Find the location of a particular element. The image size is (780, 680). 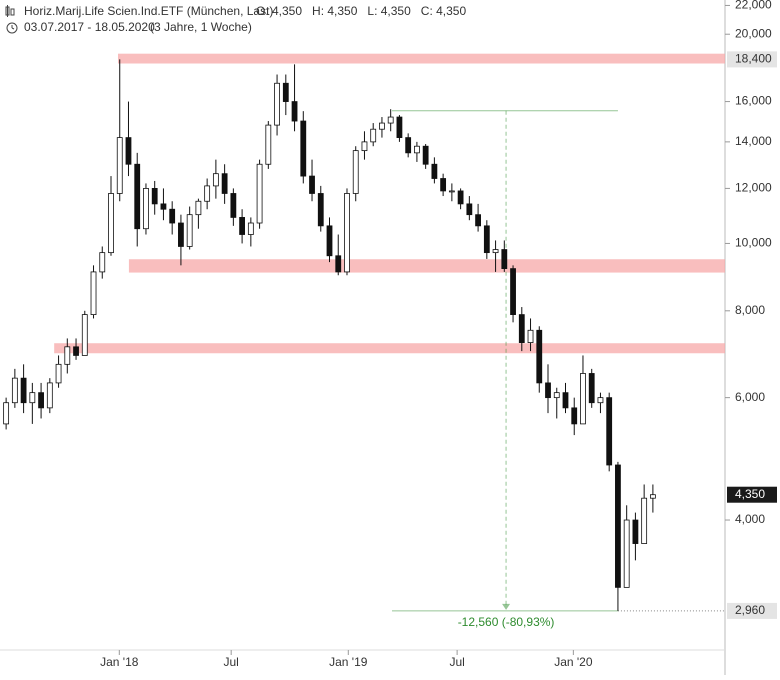

y-tick-label: 6,000 is located at coordinates (750, 397).